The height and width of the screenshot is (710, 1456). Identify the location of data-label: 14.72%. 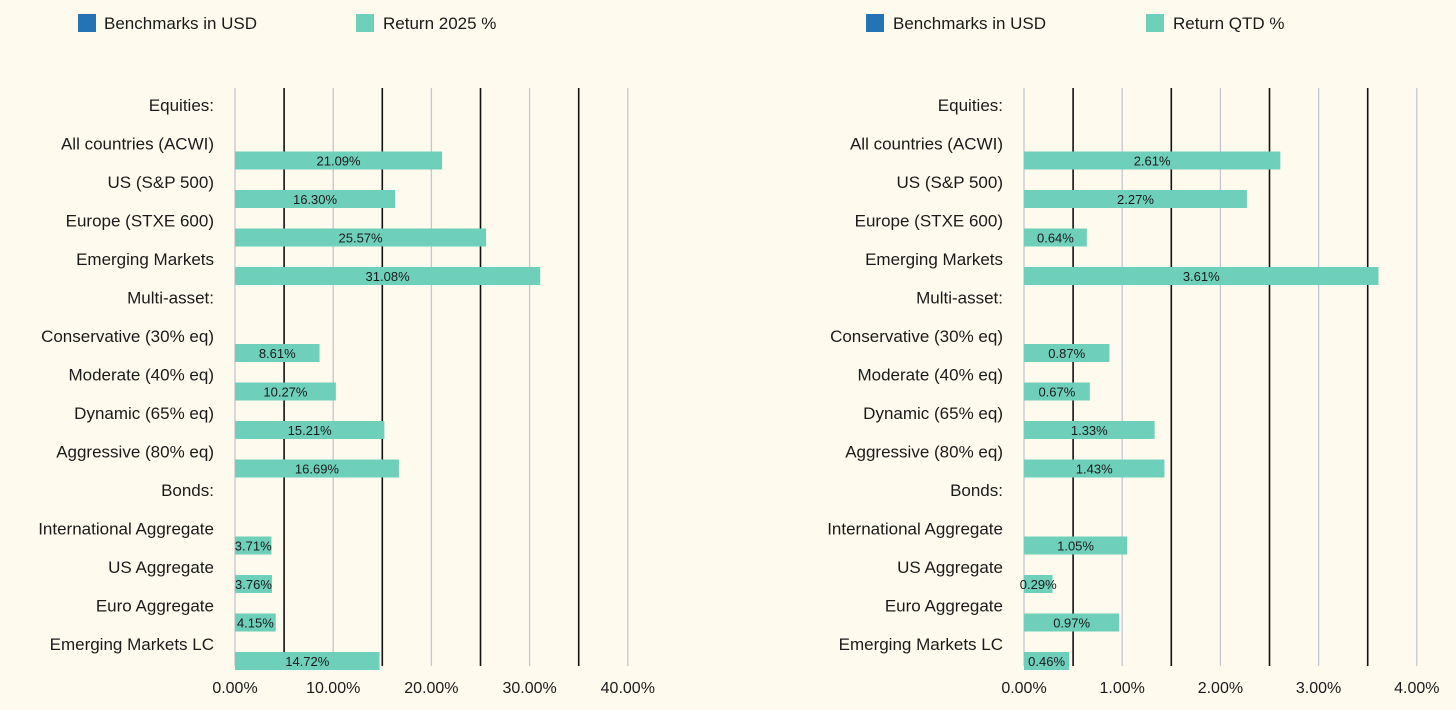
(307, 661).